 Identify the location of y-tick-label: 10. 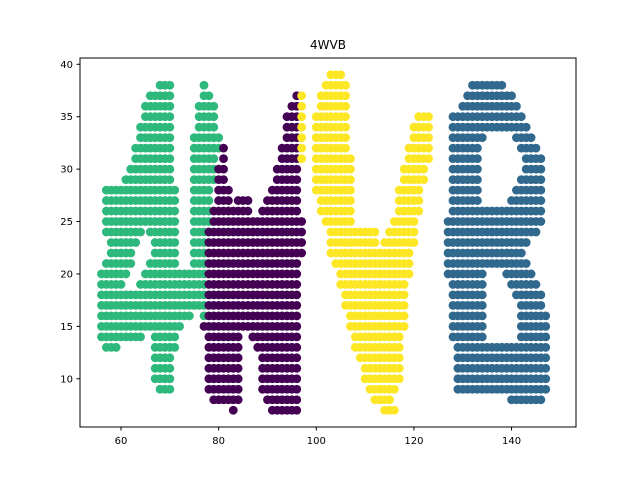
(66, 379).